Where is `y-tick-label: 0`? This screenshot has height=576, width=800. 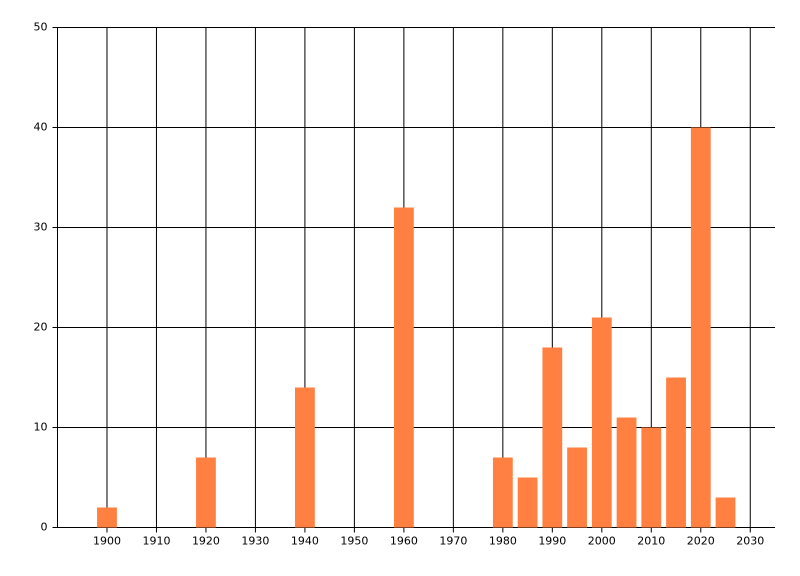 y-tick-label: 0 is located at coordinates (44, 527).